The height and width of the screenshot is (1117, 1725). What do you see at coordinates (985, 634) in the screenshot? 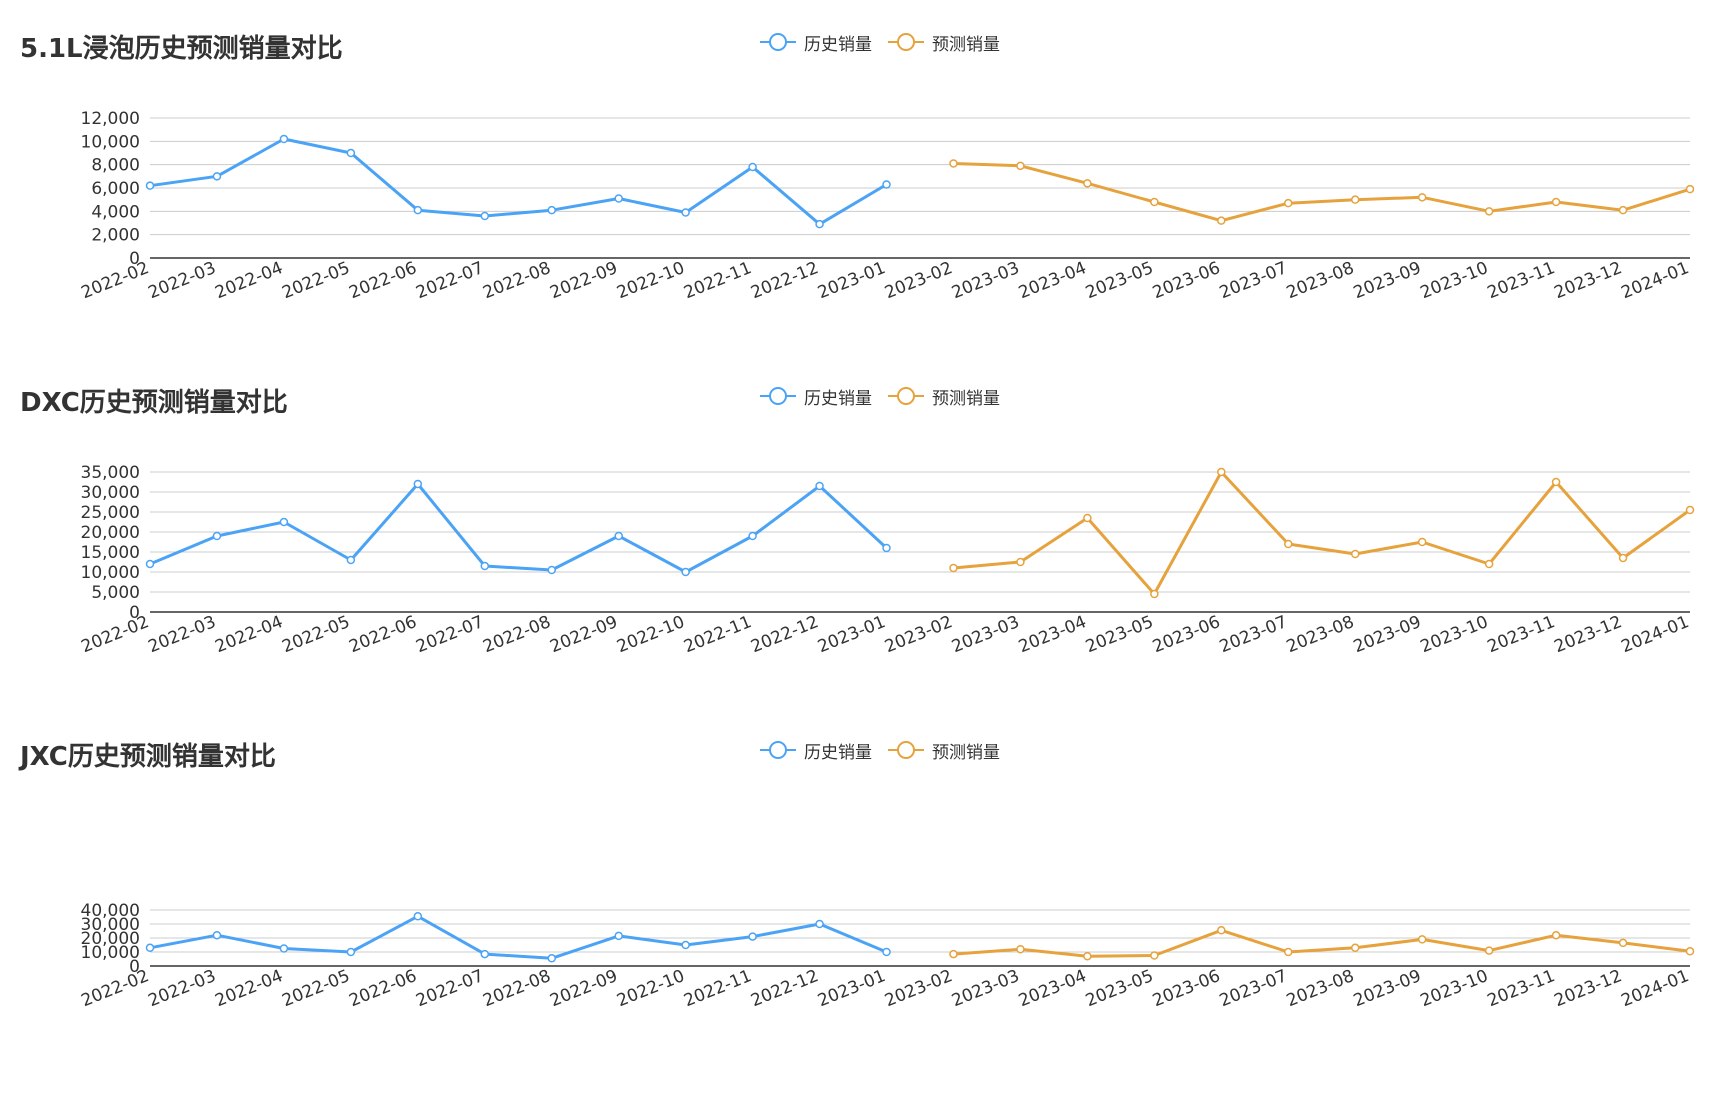
I see `x-tick-label: 2023-03` at bounding box center [985, 634].